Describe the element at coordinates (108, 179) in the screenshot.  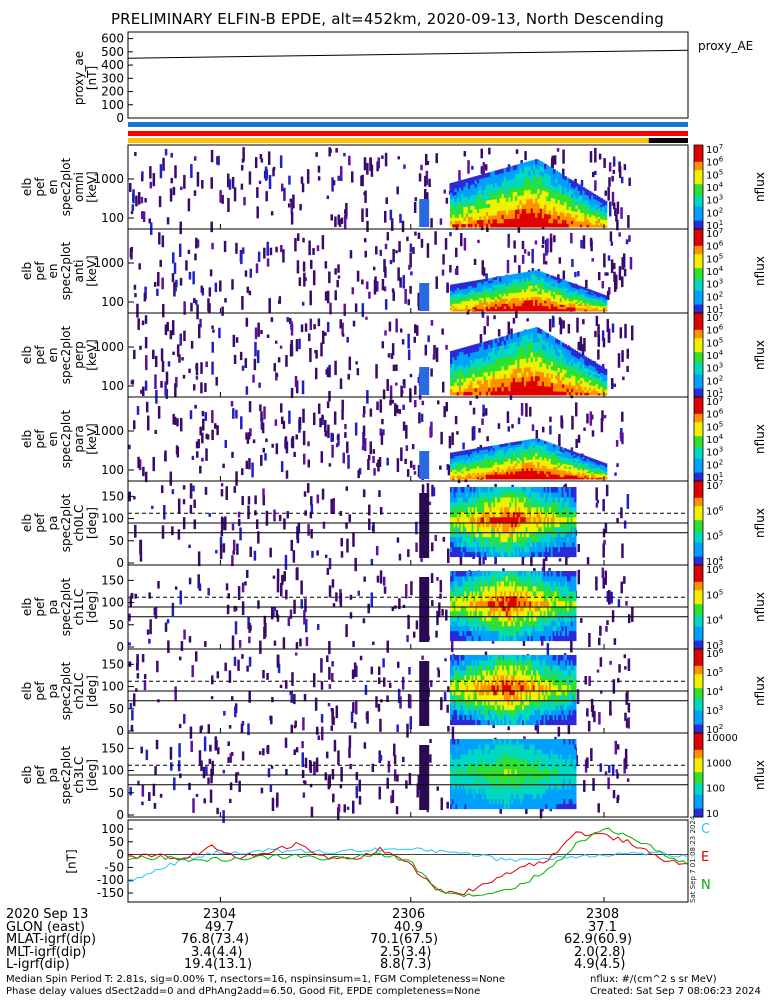
I see `y-tick-label: 1000` at that location.